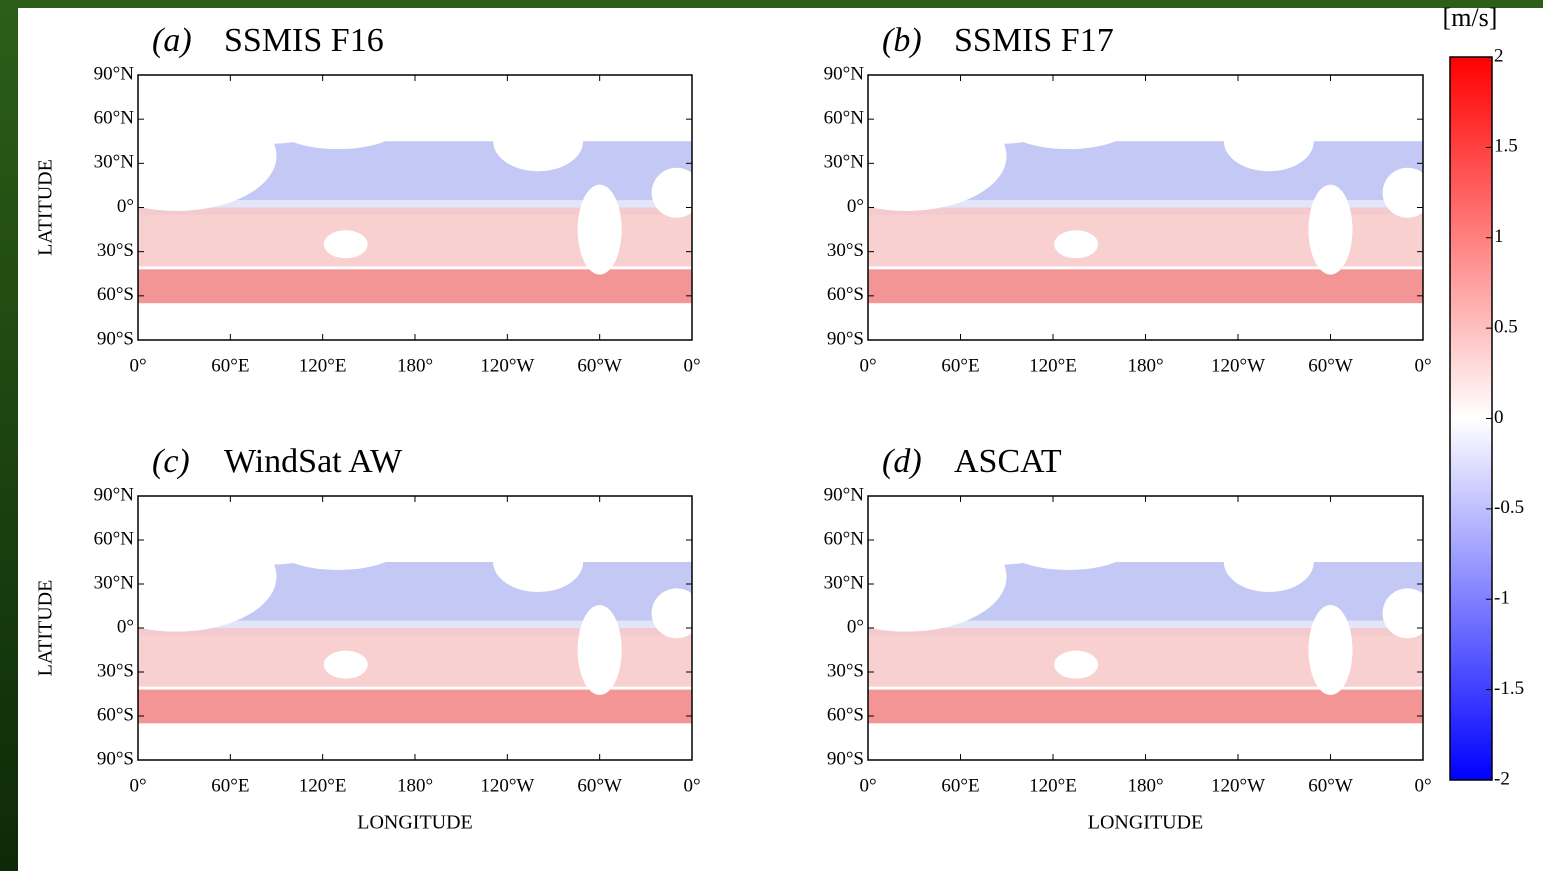 Image resolution: width=1543 pixels, height=871 pixels. Describe the element at coordinates (171, 461) in the screenshot. I see `panel-label: (c)` at that location.